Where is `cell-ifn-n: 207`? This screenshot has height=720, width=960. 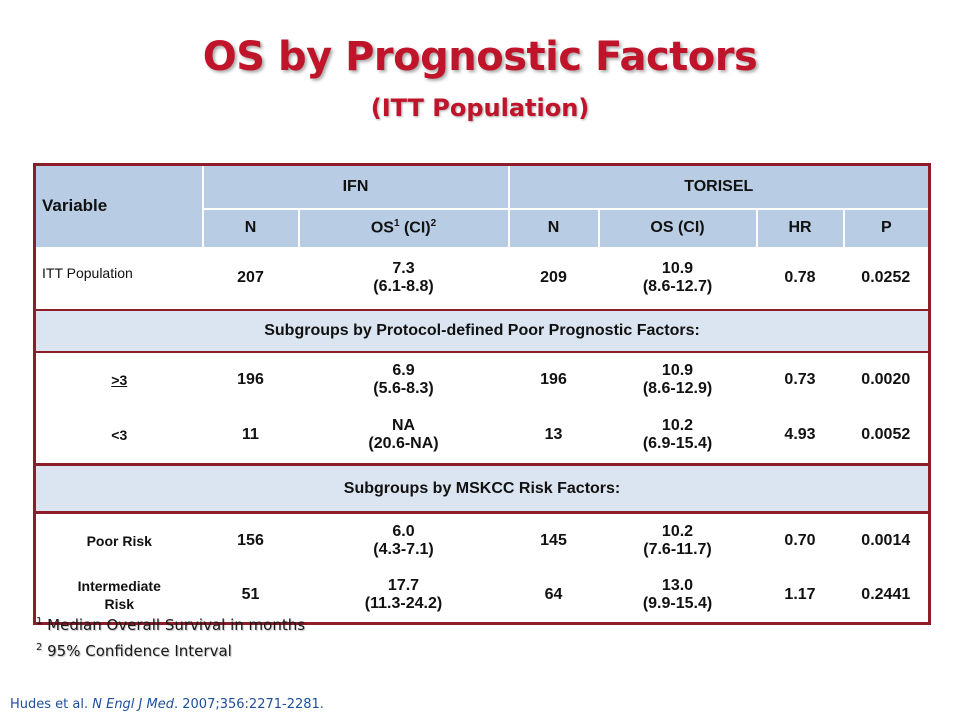
cell-ifn-n: 207 is located at coordinates (250, 277).